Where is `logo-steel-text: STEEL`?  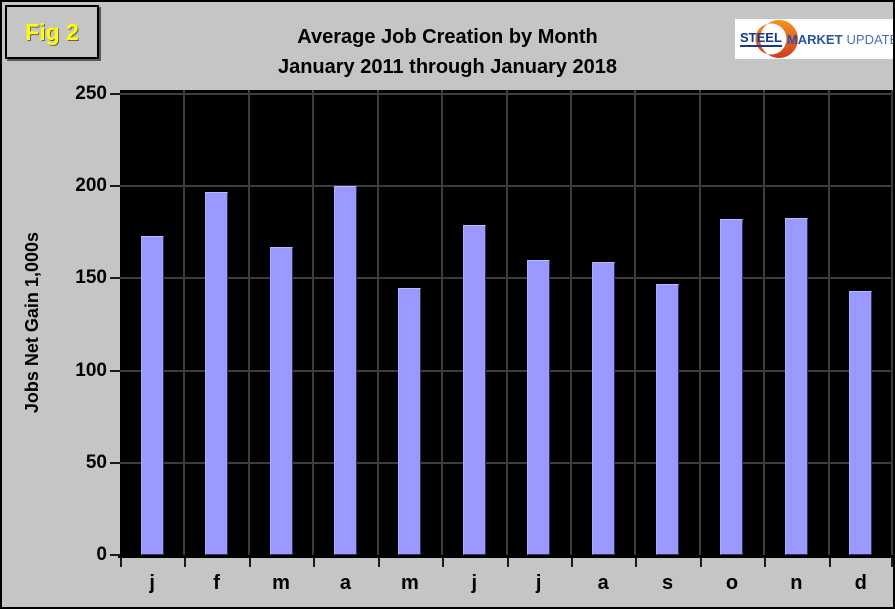 logo-steel-text: STEEL is located at coordinates (761, 38).